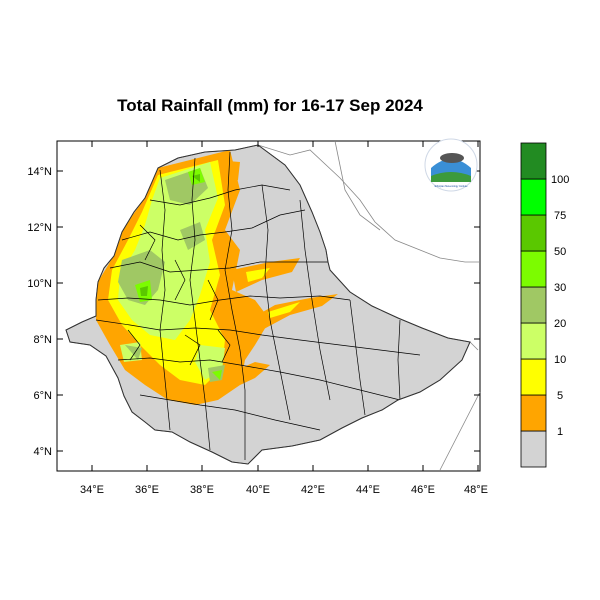  Describe the element at coordinates (43, 396) in the screenshot. I see `lat-tick-label: 6°N` at that location.